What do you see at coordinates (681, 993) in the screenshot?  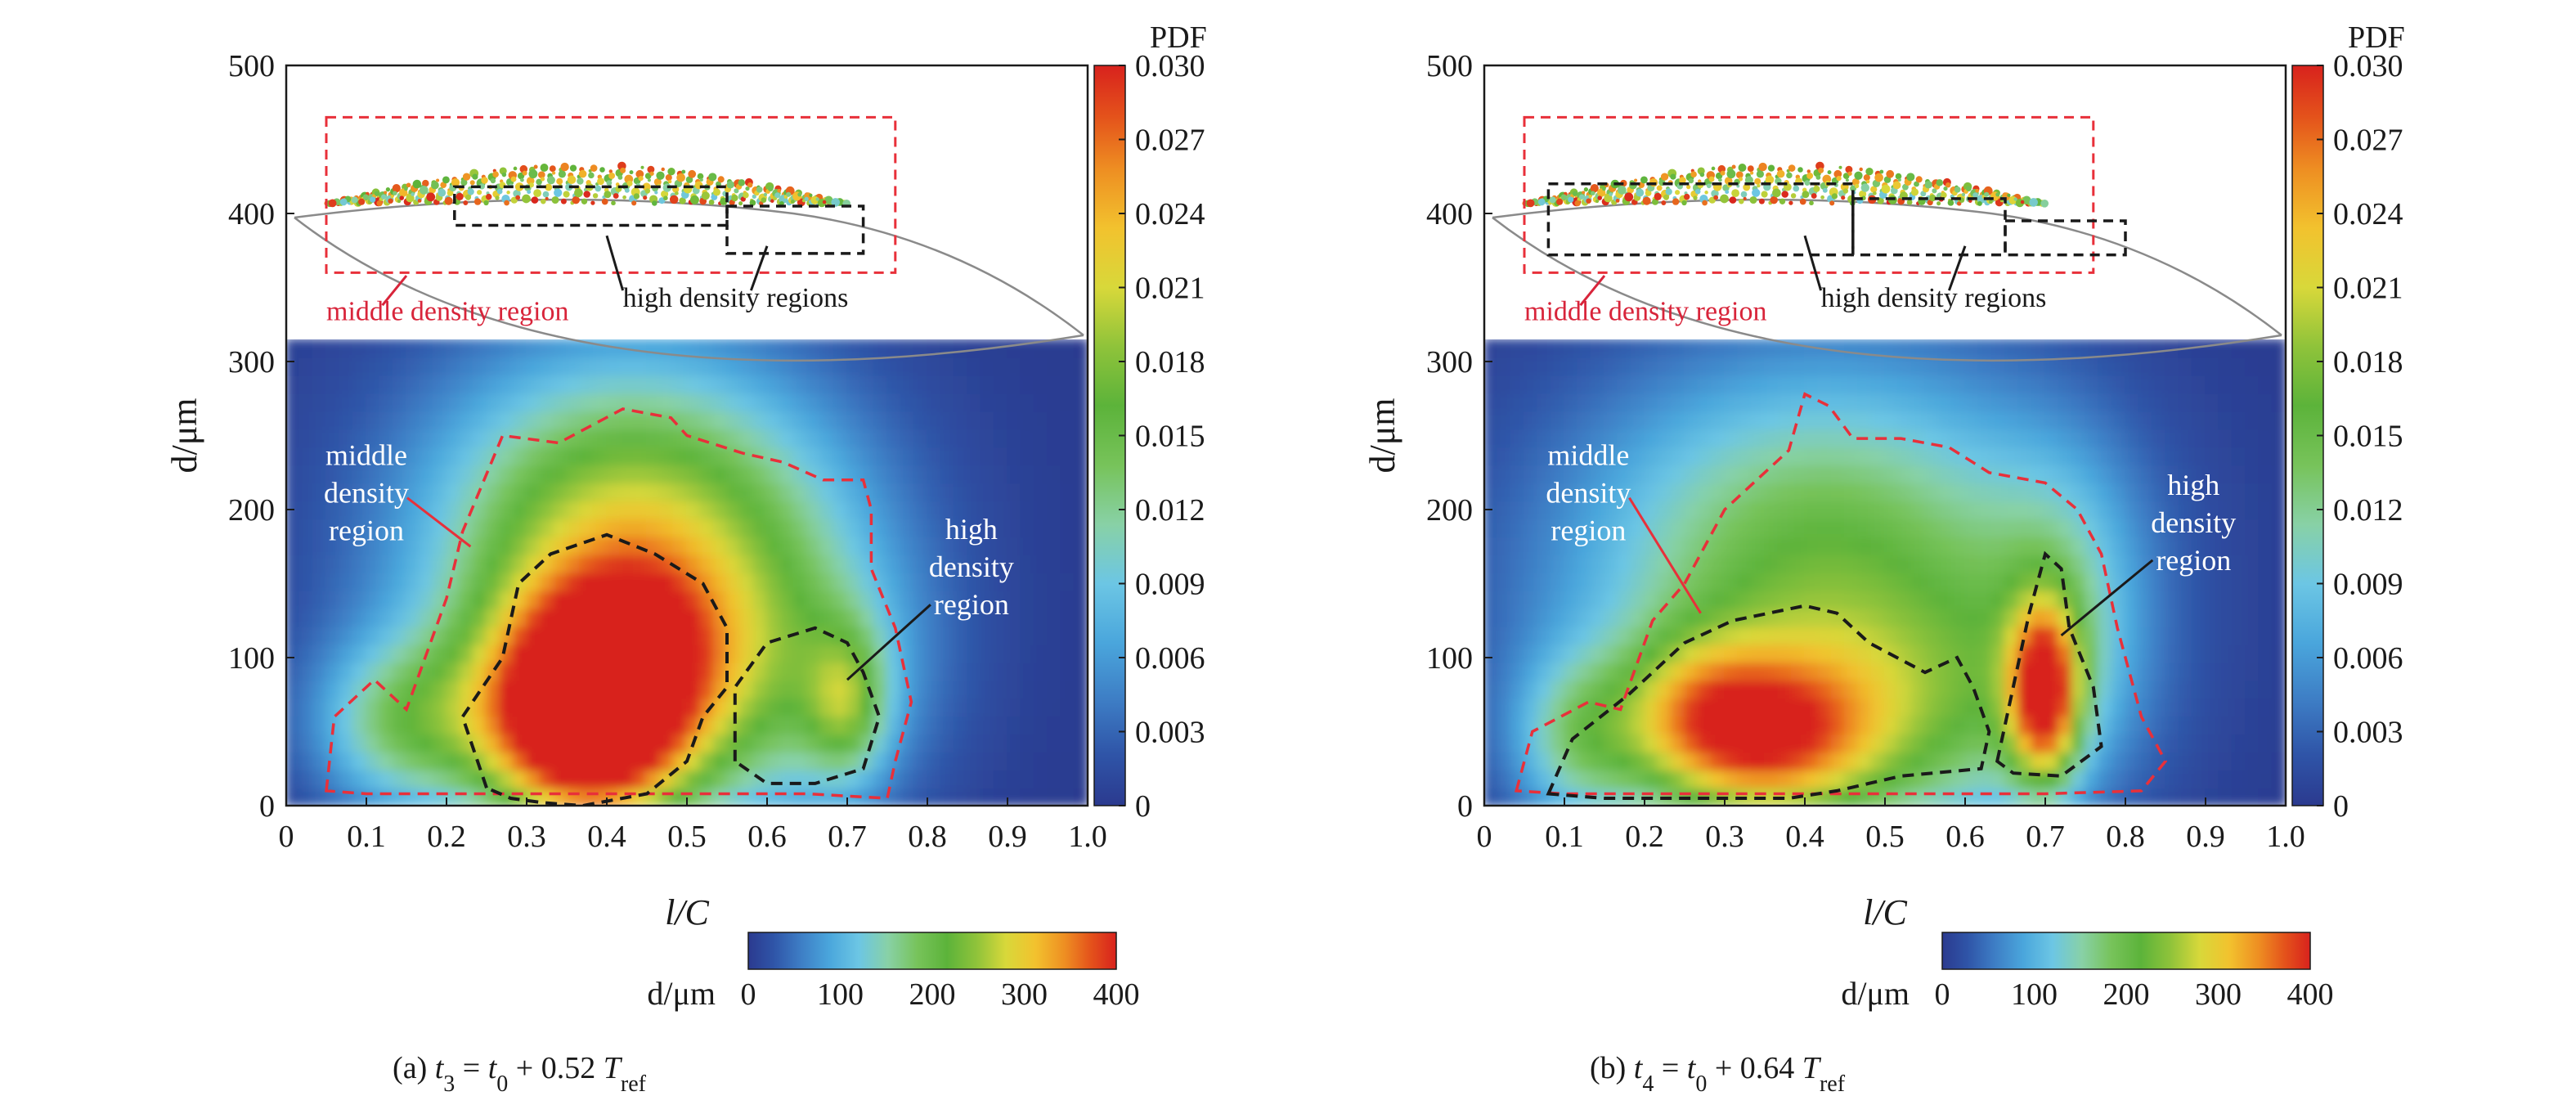 I see `diameter-colorbar-title: d/μm` at bounding box center [681, 993].